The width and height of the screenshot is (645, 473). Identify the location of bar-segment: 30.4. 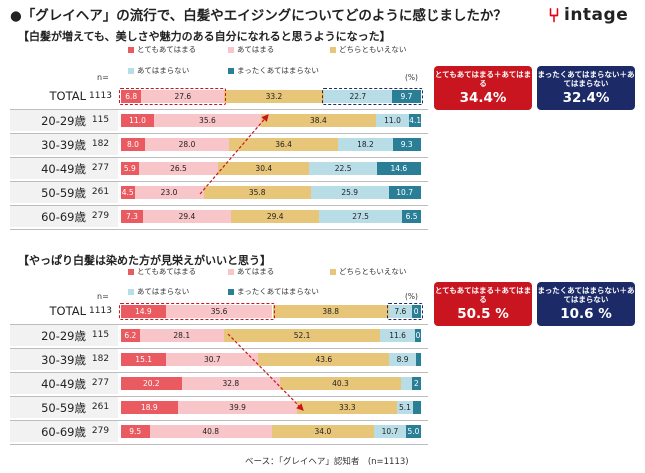
(264, 168).